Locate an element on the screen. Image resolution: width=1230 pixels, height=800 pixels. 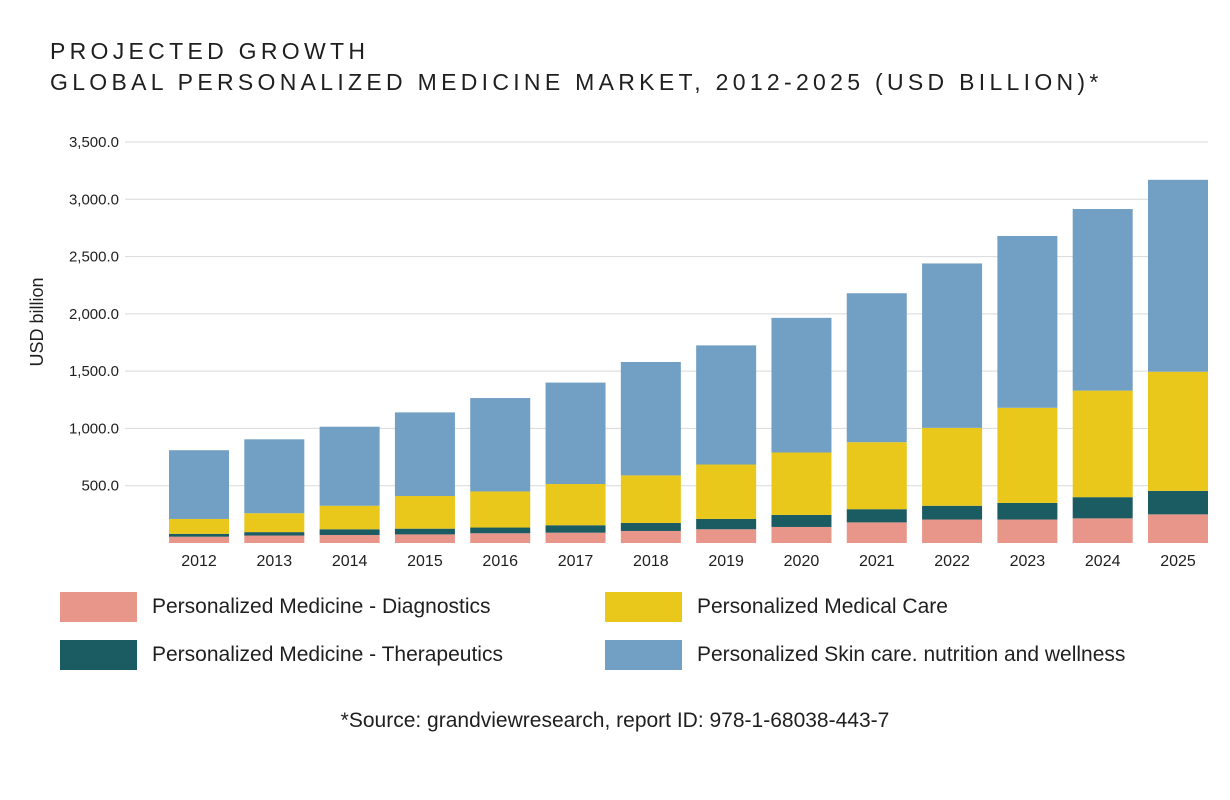
y-tick-label: 1,000.0 is located at coordinates (94, 428).